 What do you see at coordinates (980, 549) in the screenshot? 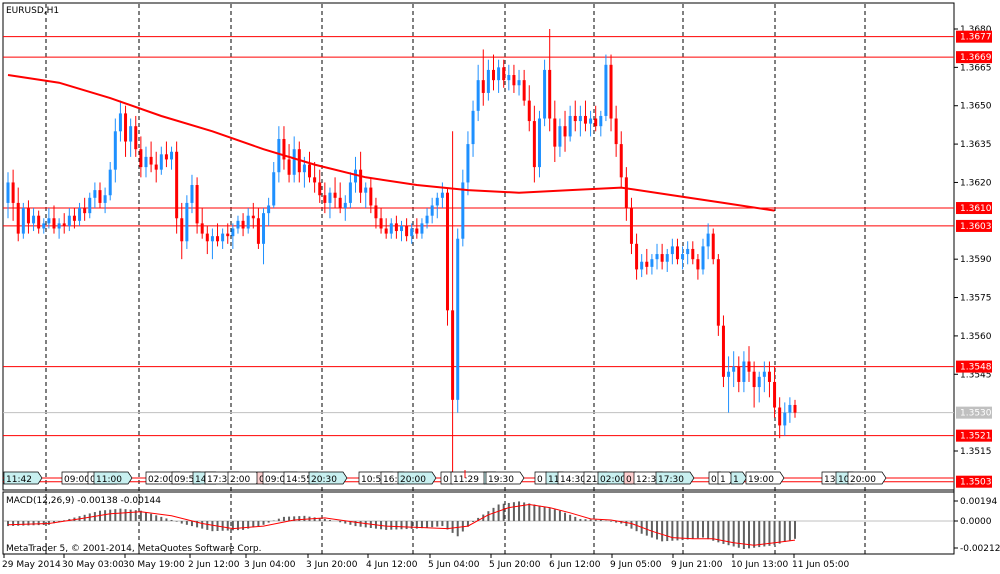
I see `macd-label-2: -0.00212` at bounding box center [980, 549].